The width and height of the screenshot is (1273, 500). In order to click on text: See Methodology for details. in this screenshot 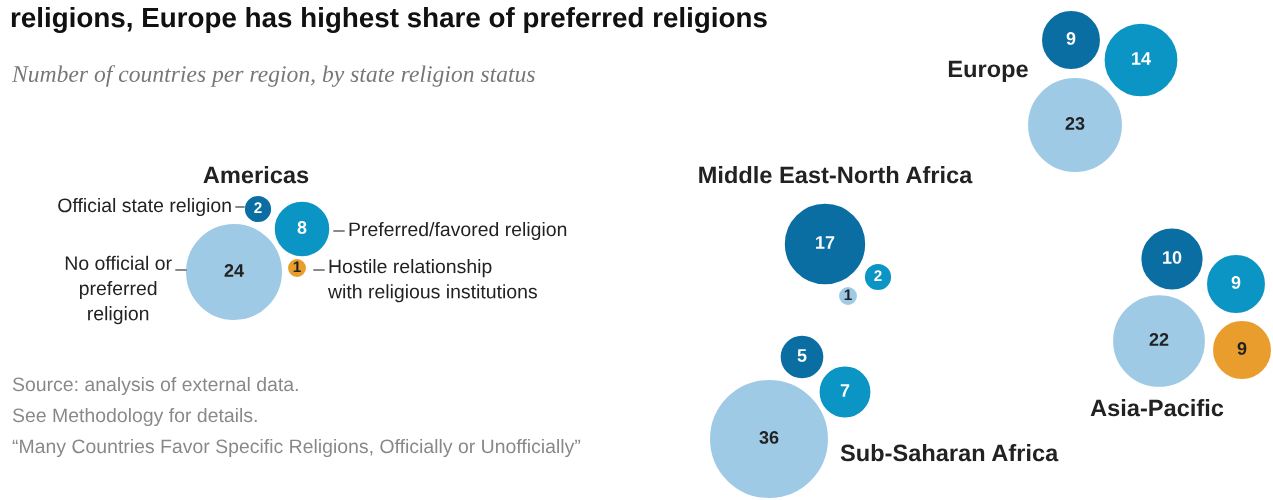, I will do `click(134, 417)`.